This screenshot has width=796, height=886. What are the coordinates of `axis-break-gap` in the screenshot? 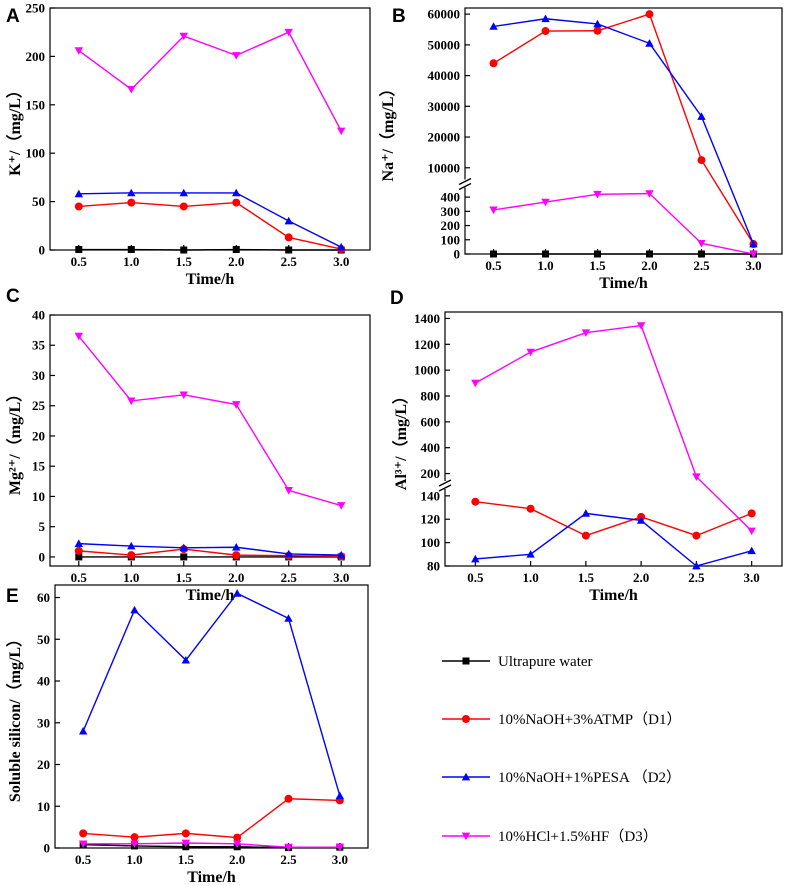 It's located at (465, 183).